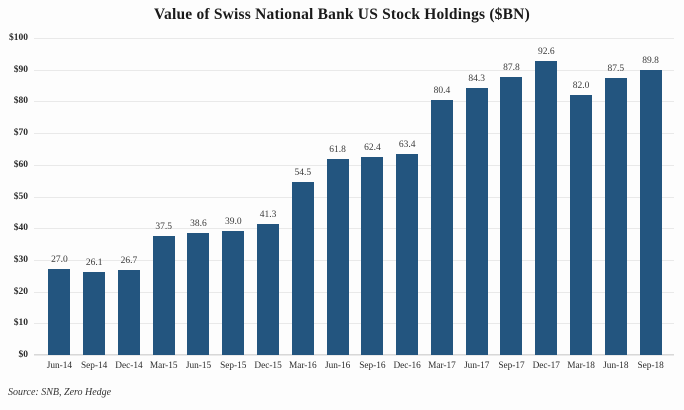 The height and width of the screenshot is (410, 684). I want to click on x-axis-tick-label: Mar-15, so click(163, 366).